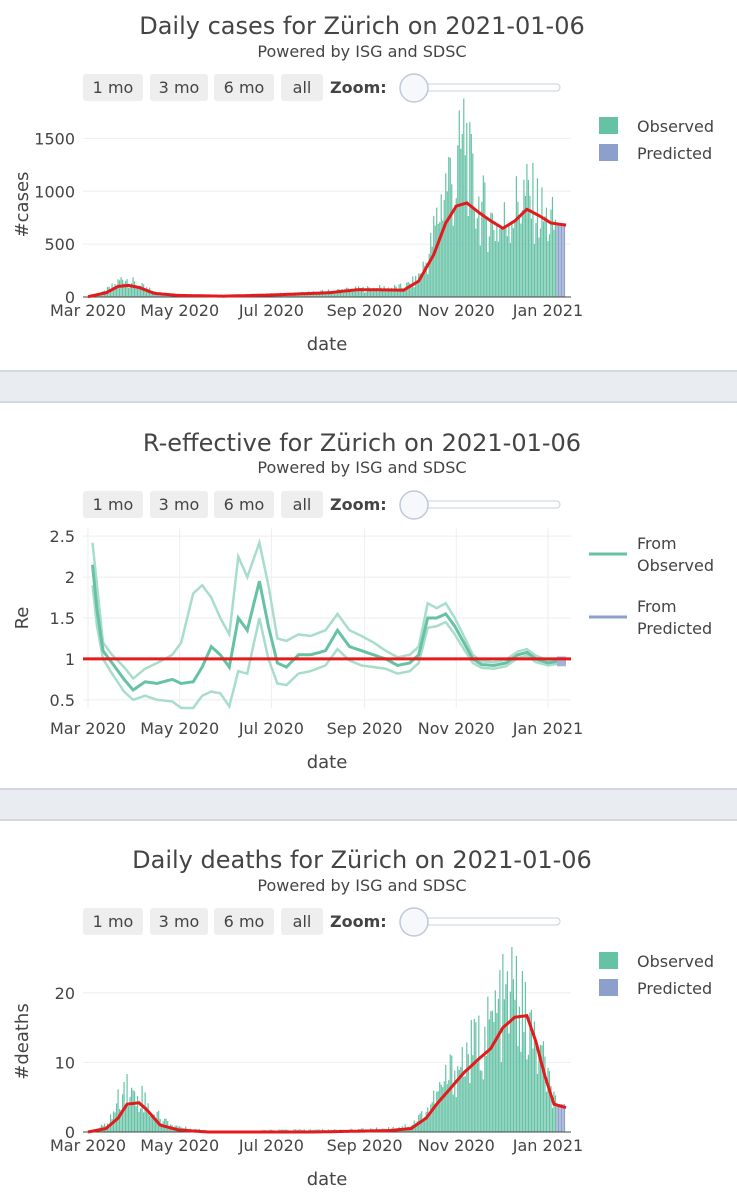 This screenshot has width=737, height=1204. I want to click on y-axis-label: #deaths, so click(22, 1041).